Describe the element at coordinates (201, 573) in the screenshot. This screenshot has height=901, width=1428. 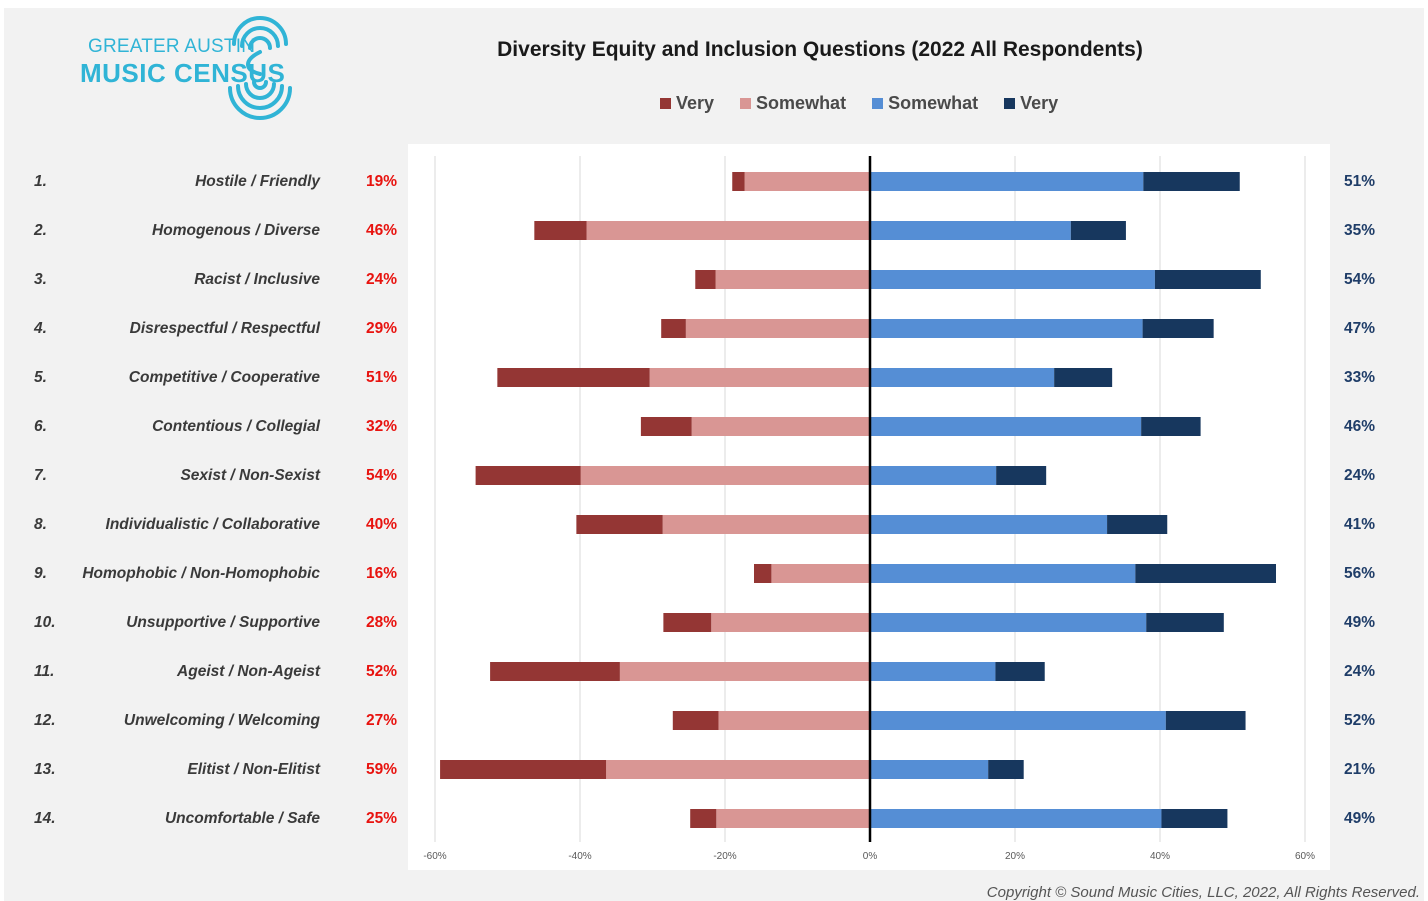
I see `row-label: Homophobic / Non-Homophobic` at that location.